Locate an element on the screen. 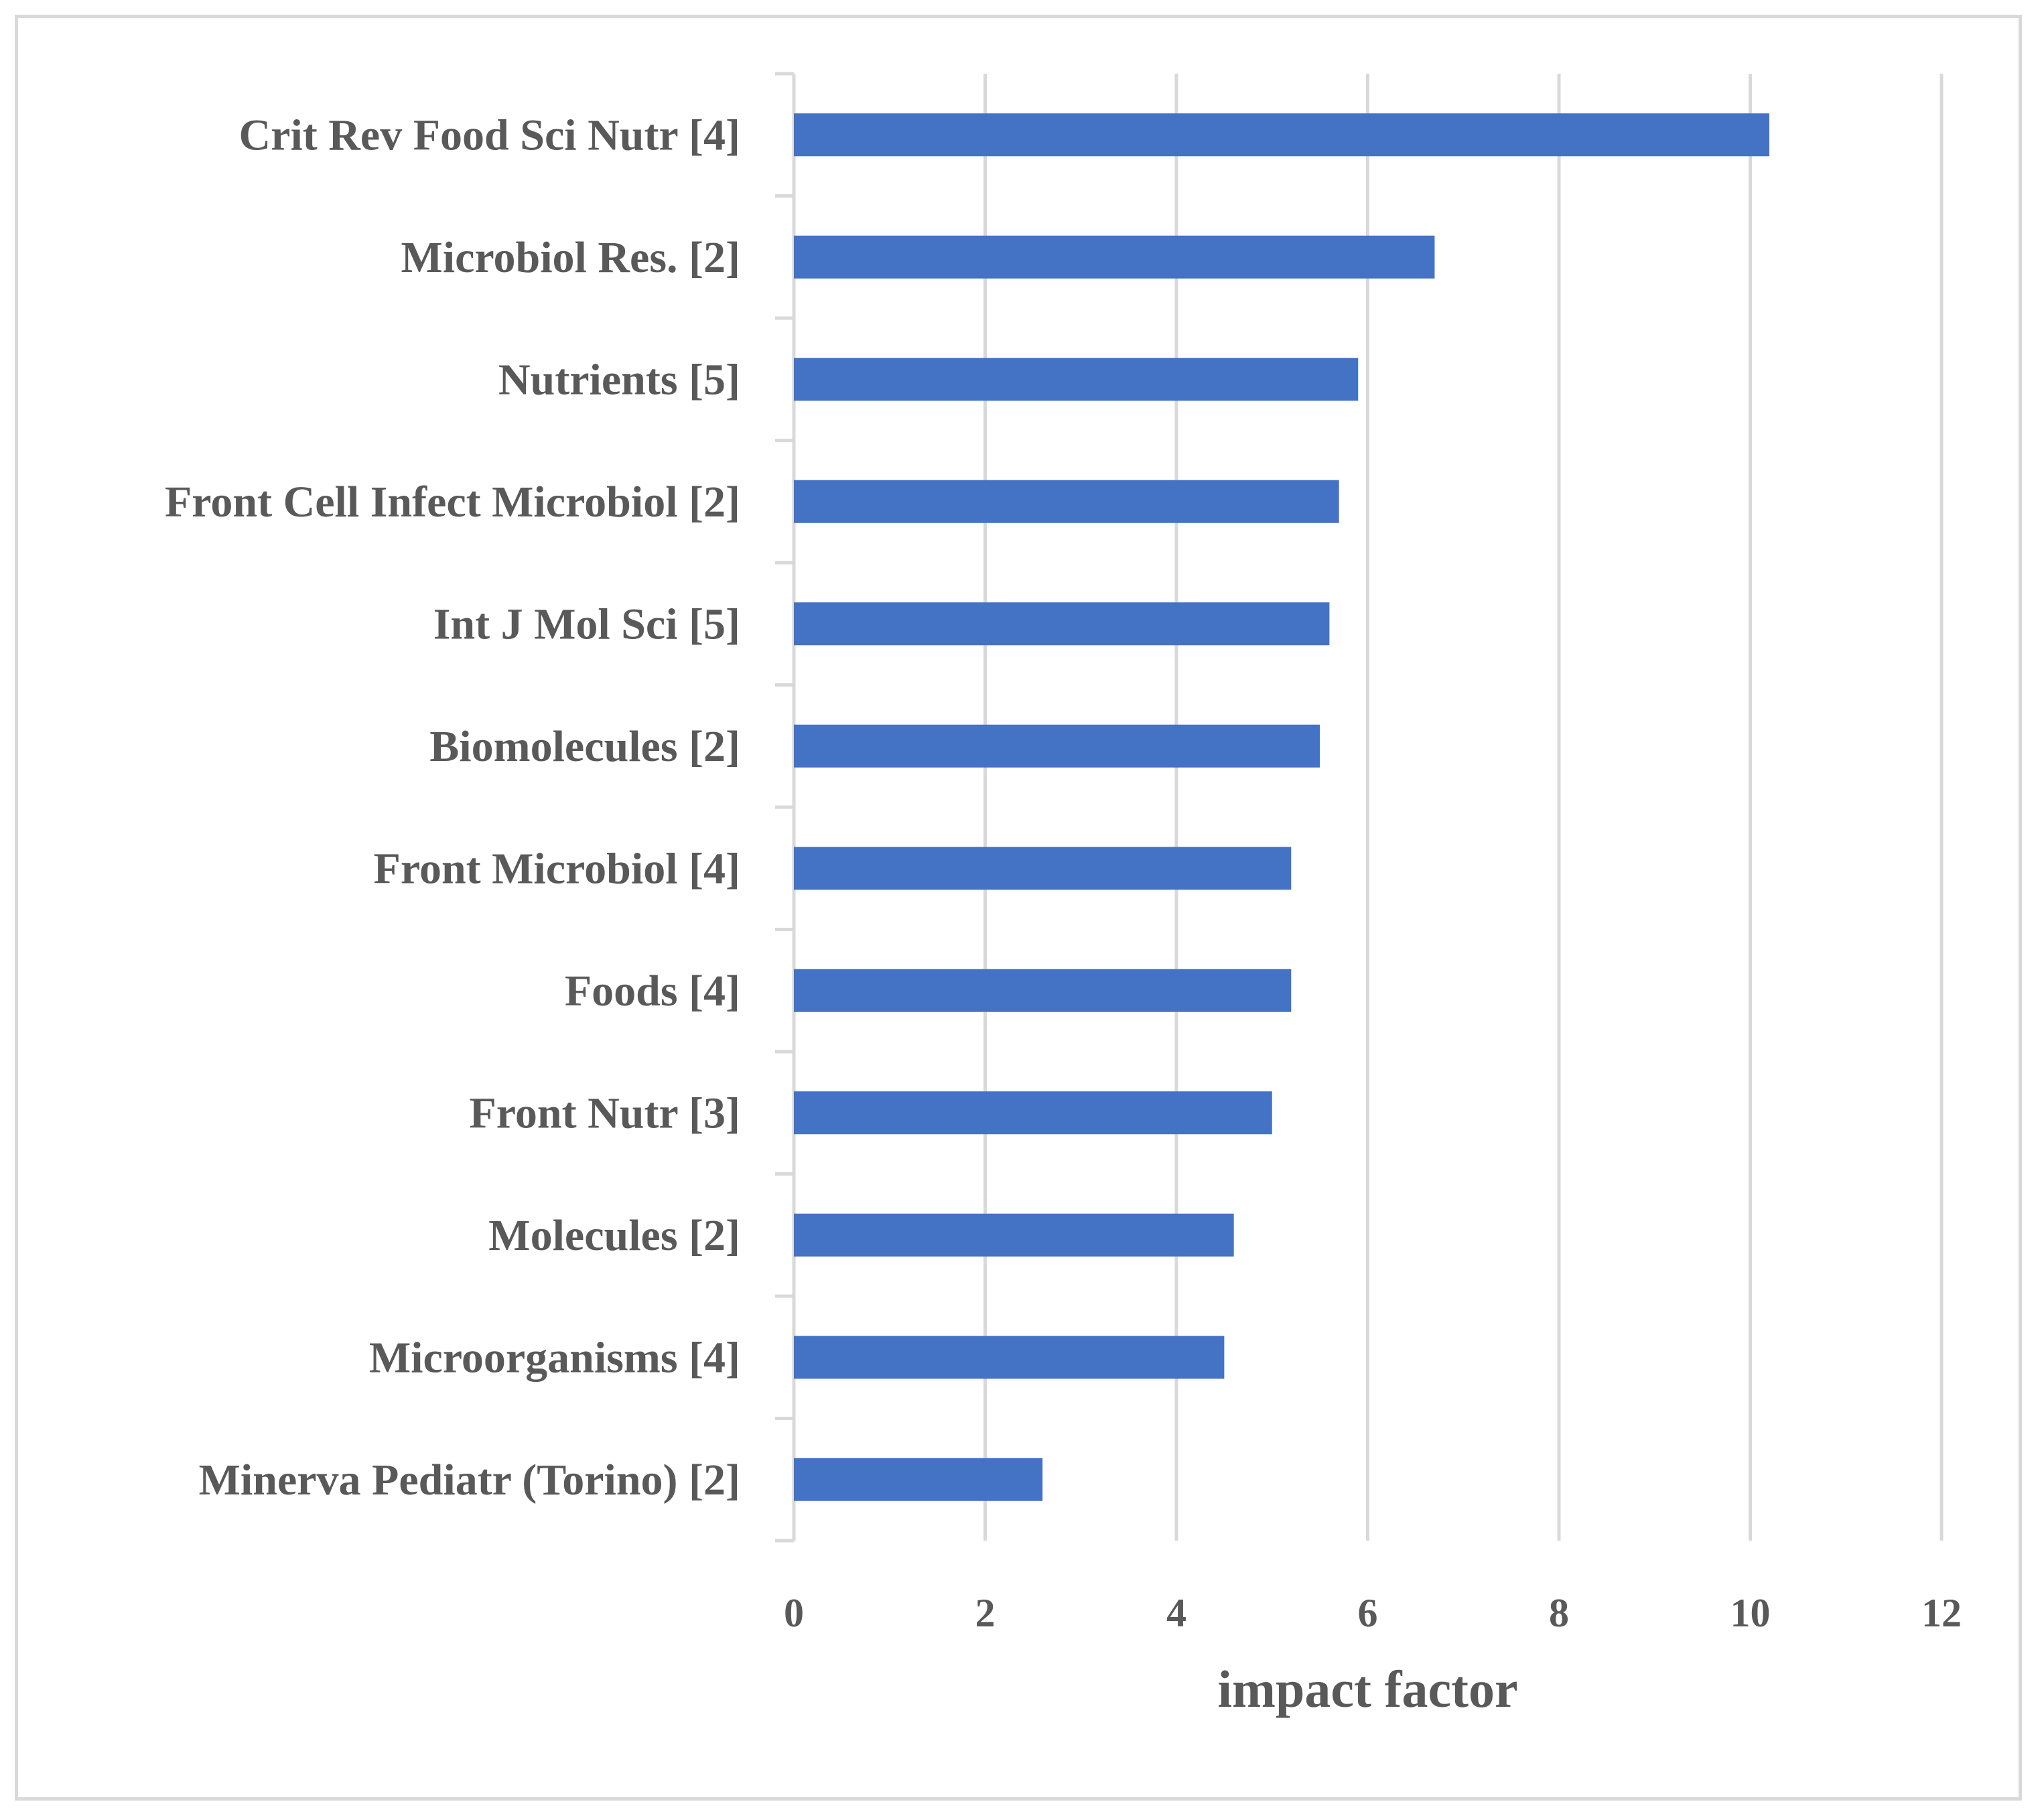 The height and width of the screenshot is (1820, 2042). category-label-1: Crit Rev Food Sci Nutr [4] is located at coordinates (490, 135).